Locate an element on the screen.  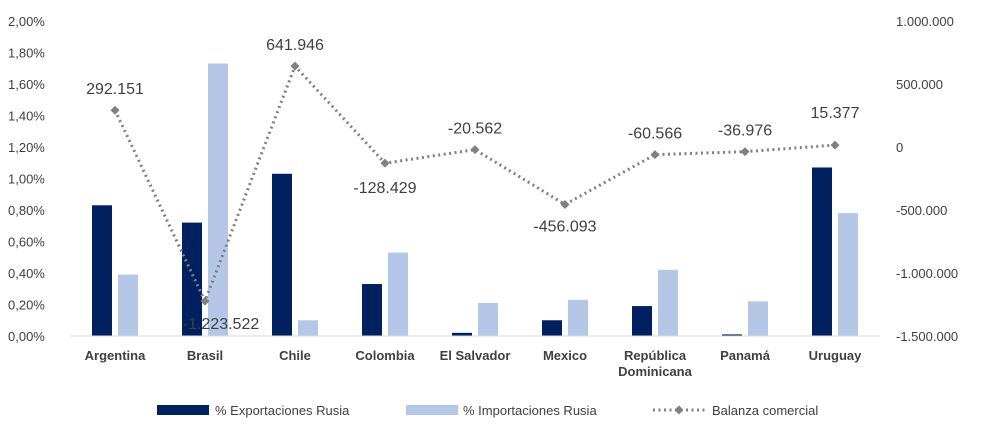
y-right-tick-label: 500.000 is located at coordinates (919, 84).